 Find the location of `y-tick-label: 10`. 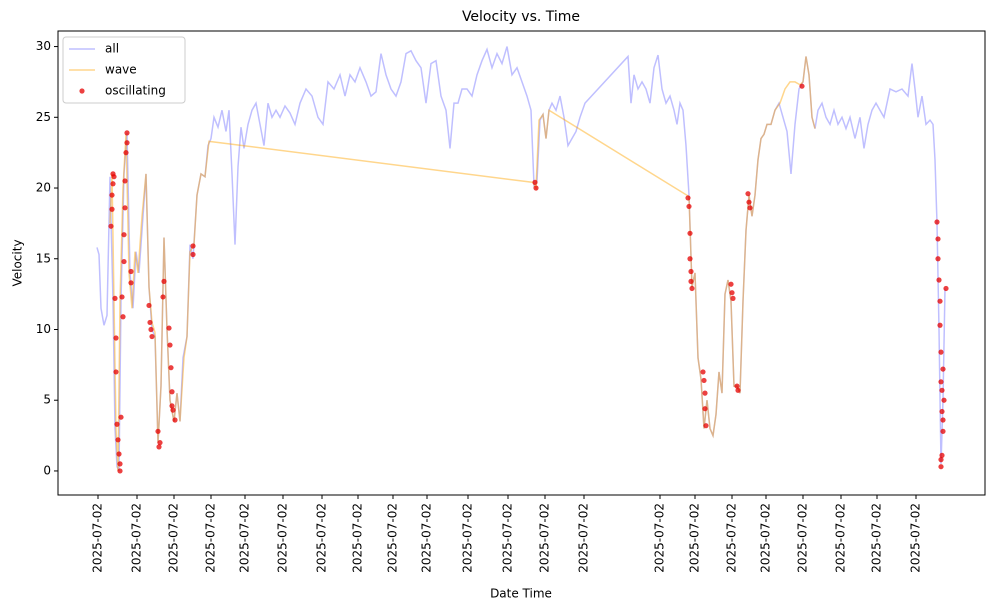

y-tick-label: 10 is located at coordinates (43, 329).